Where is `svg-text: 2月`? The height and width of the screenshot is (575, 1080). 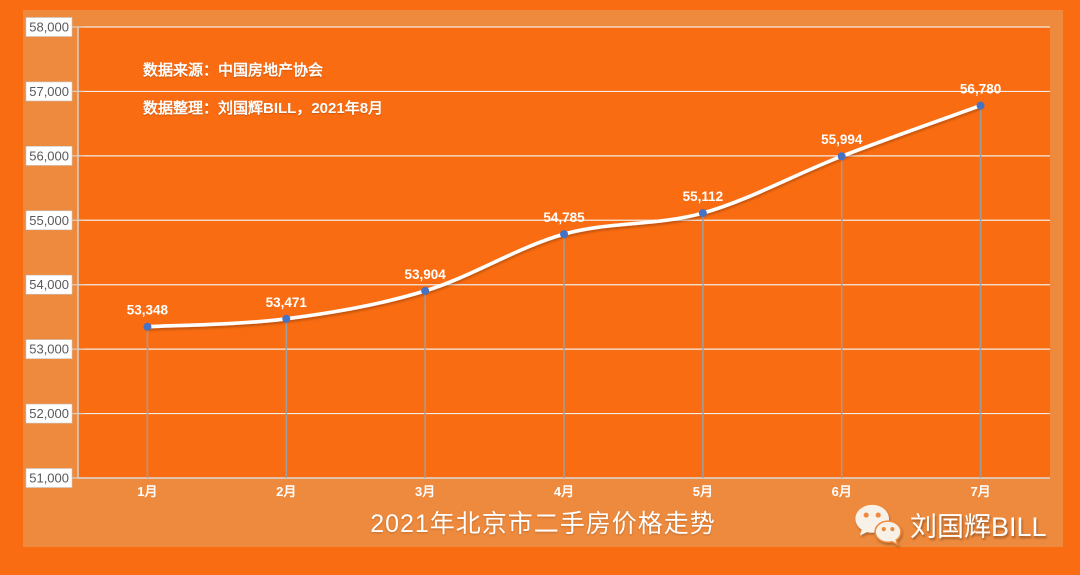
svg-text: 2月 is located at coordinates (286, 491).